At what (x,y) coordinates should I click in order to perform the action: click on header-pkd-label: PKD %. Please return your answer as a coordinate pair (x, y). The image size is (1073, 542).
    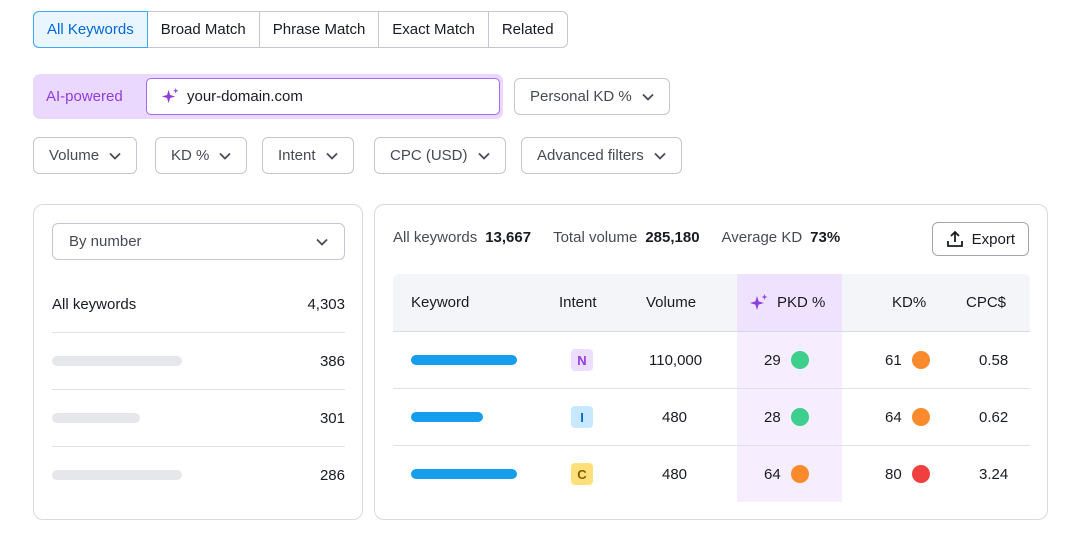
    Looking at the image, I should click on (801, 302).